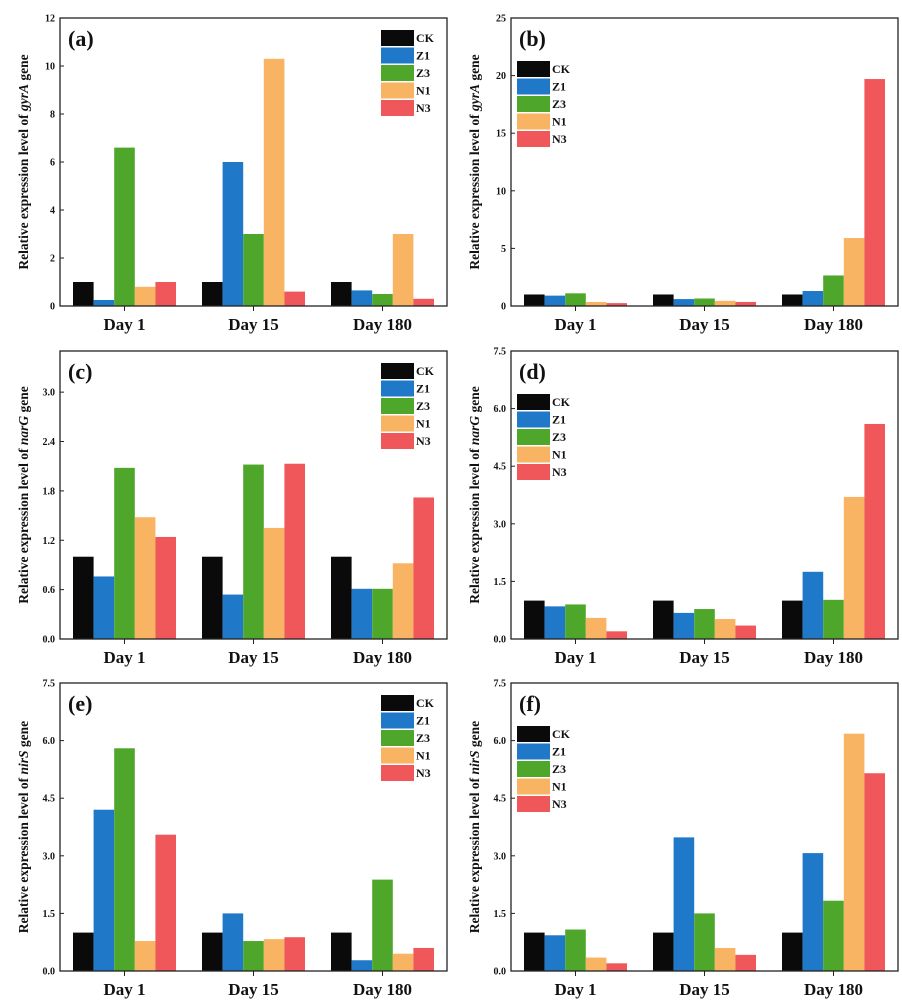  What do you see at coordinates (532, 38) in the screenshot?
I see `panel-label: (b)` at bounding box center [532, 38].